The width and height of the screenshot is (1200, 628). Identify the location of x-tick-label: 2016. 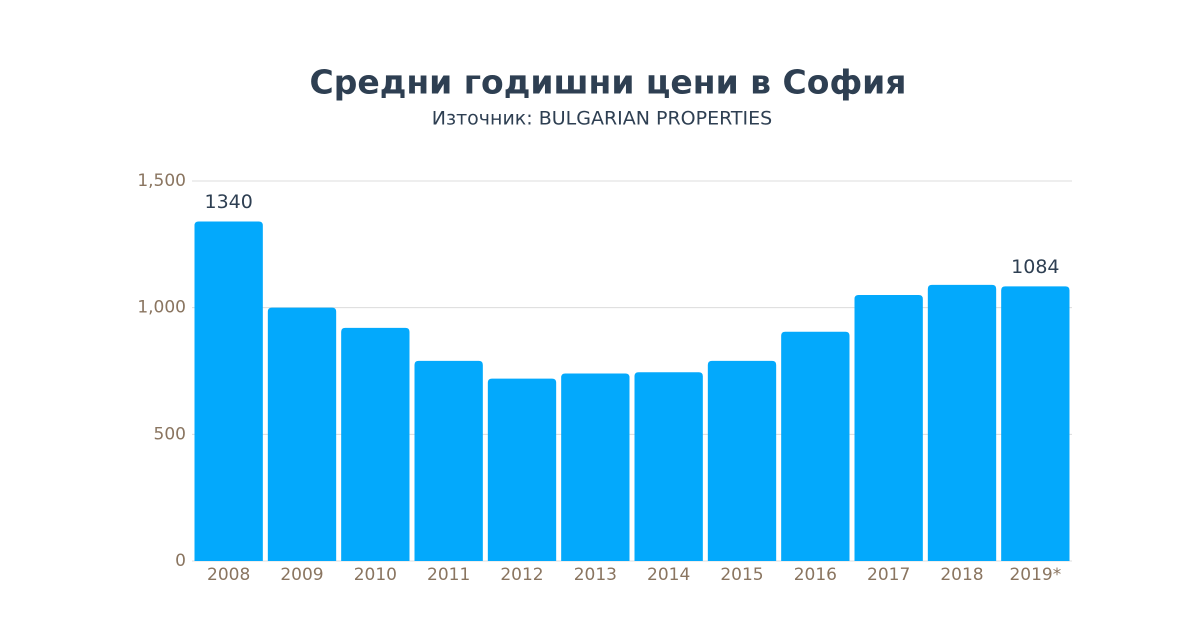
(815, 575).